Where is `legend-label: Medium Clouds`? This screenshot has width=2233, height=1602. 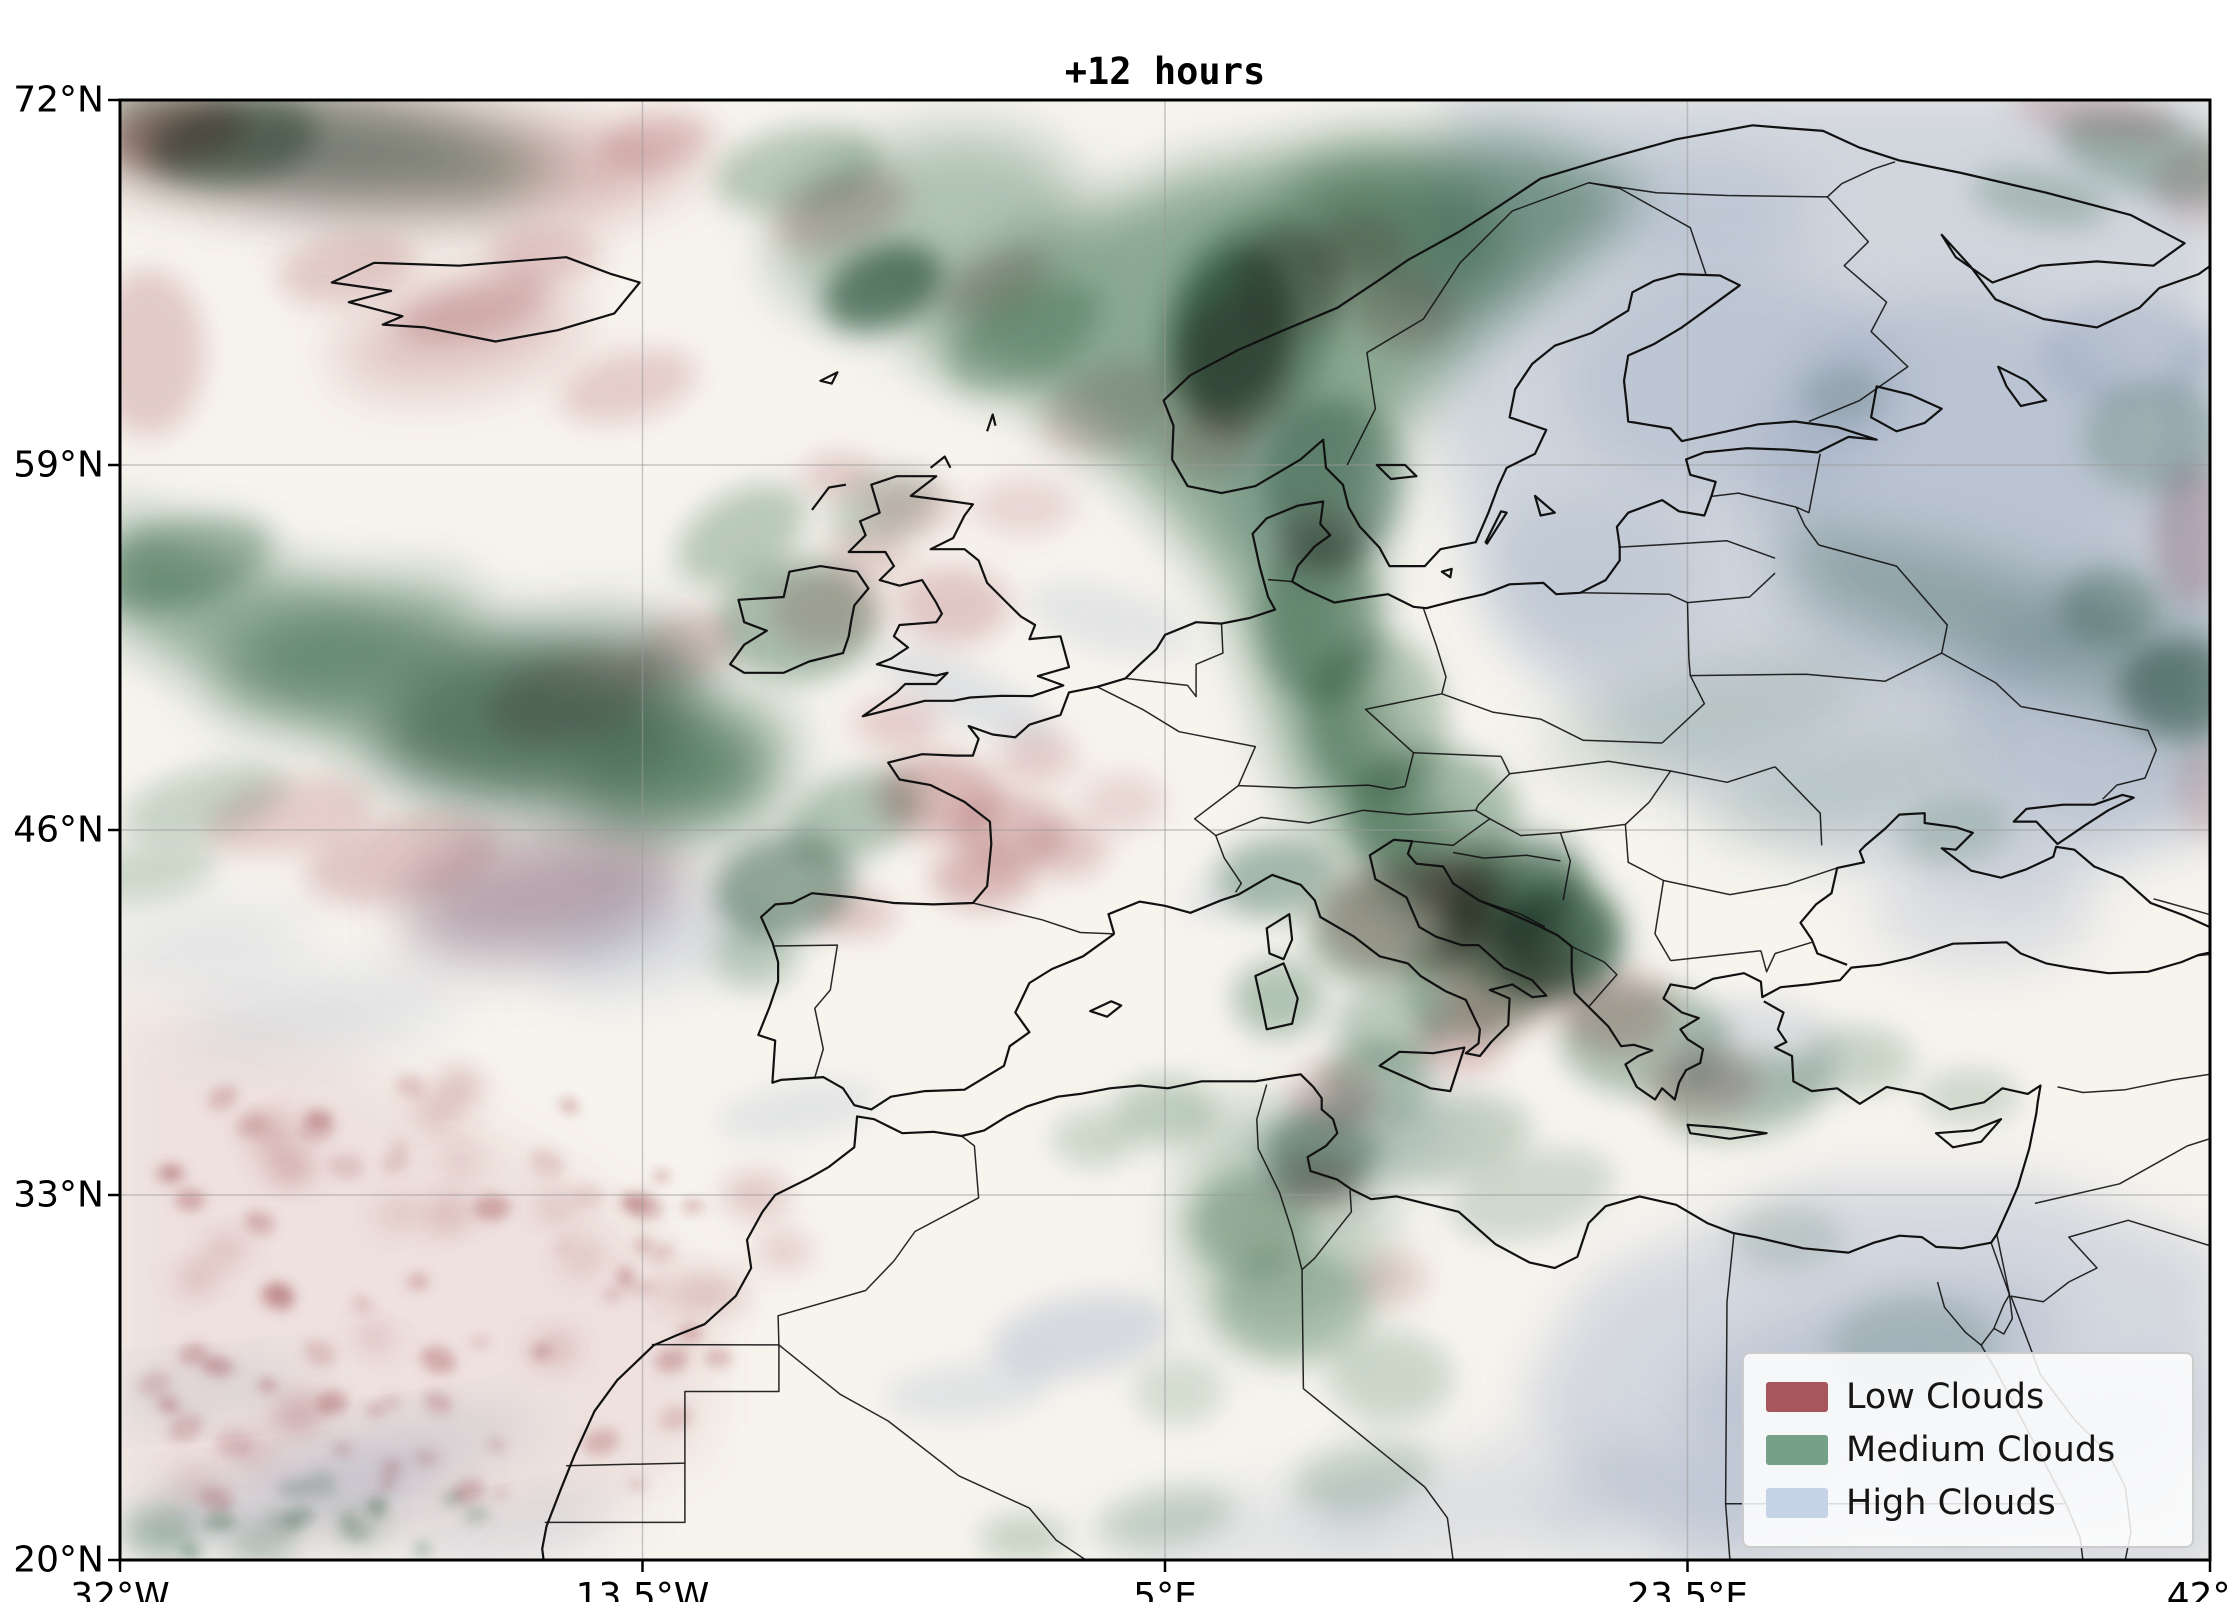
legend-label: Medium Clouds is located at coordinates (1981, 1449).